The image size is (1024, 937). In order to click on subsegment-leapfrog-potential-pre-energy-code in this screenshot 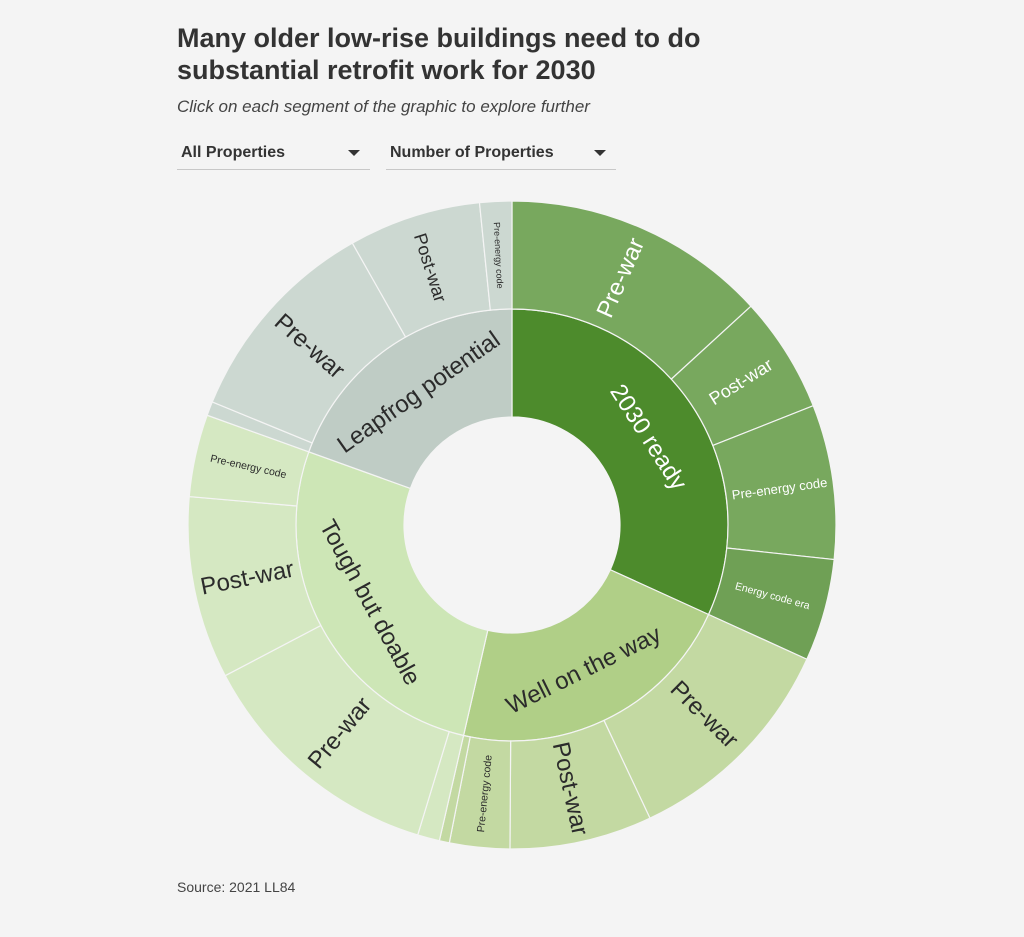, I will do `click(495, 255)`.